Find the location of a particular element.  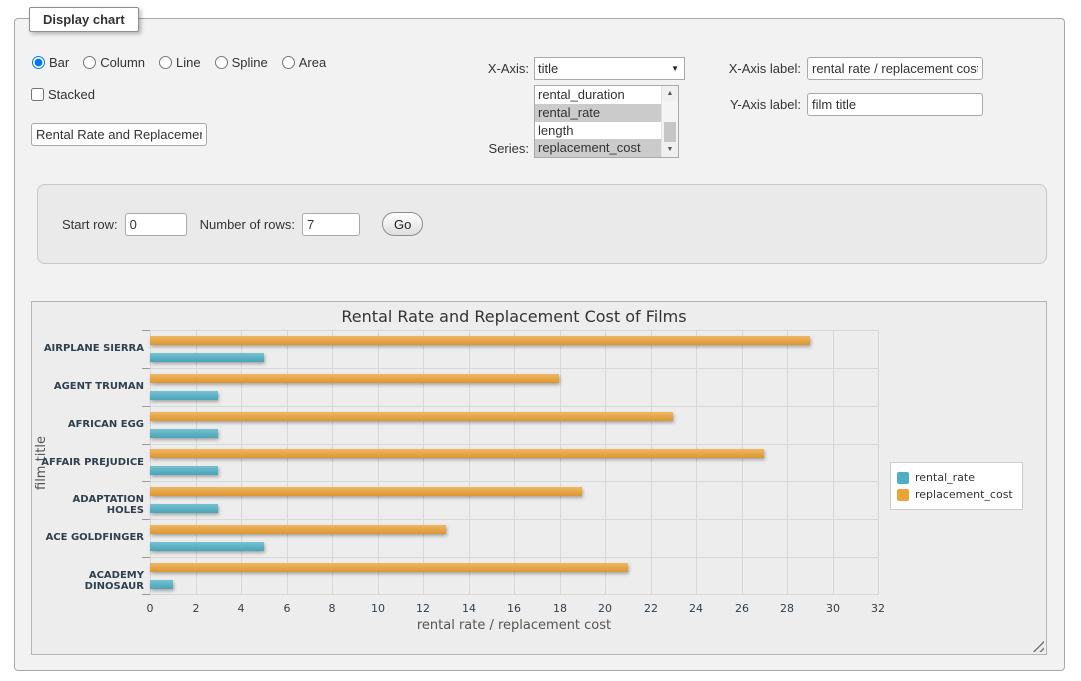

chart-type-option-area: Area is located at coordinates (303, 62).